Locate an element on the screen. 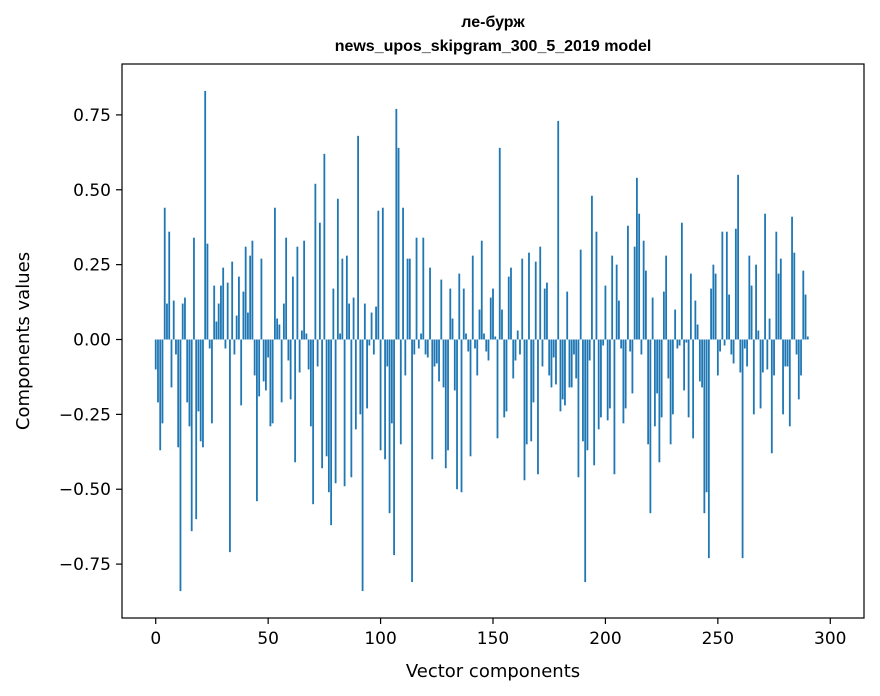  x-tick-label: 0 is located at coordinates (155, 639).